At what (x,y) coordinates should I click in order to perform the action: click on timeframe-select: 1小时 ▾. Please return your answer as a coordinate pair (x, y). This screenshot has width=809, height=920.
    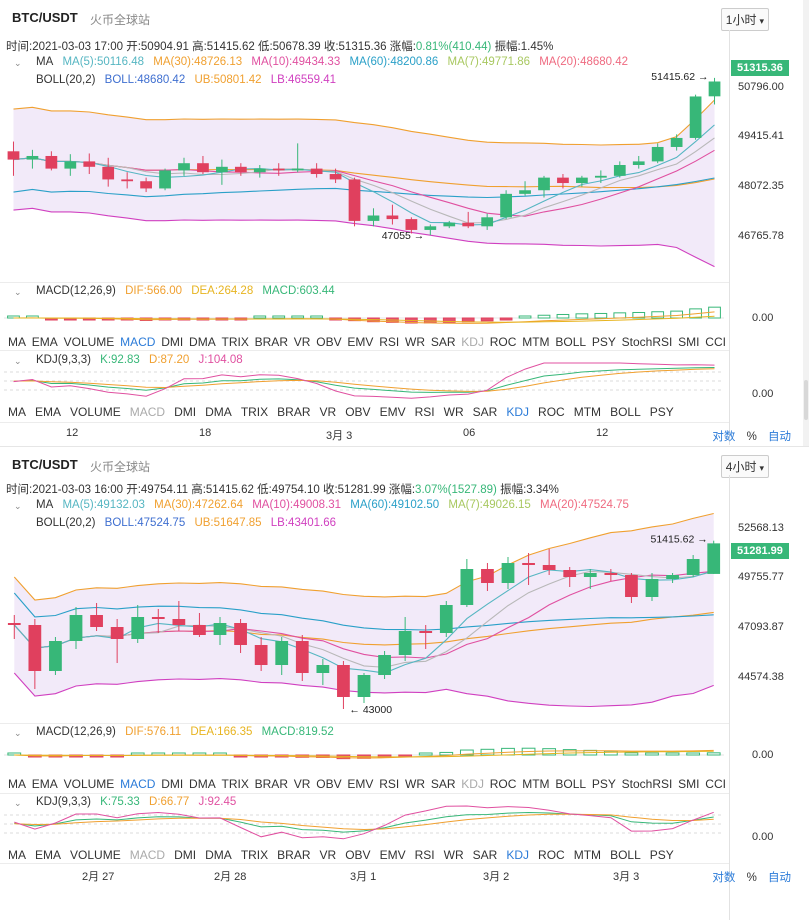
    Looking at the image, I should click on (744, 19).